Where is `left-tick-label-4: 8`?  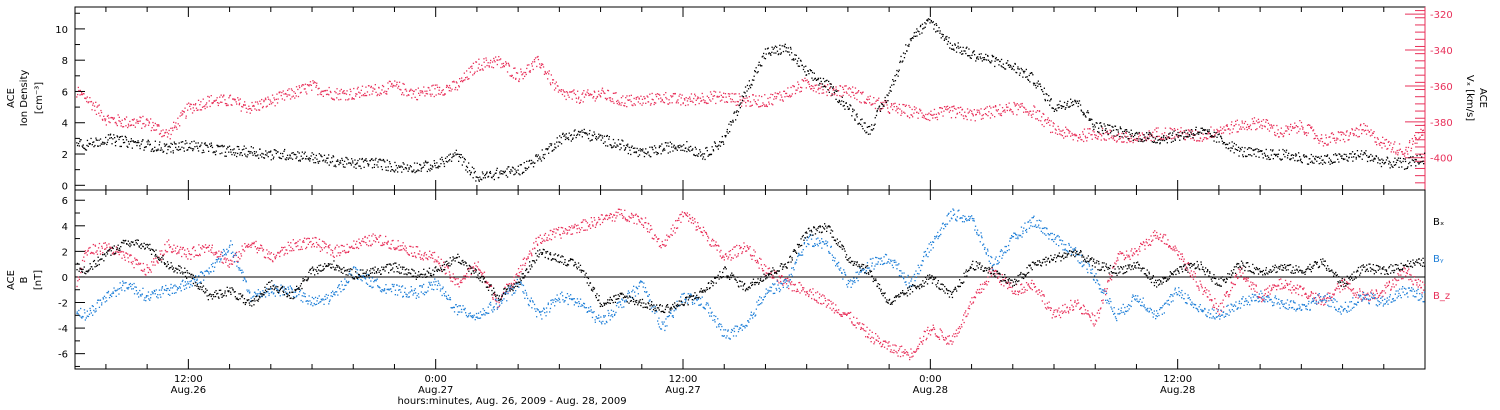
left-tick-label-4: 8 is located at coordinates (65, 61).